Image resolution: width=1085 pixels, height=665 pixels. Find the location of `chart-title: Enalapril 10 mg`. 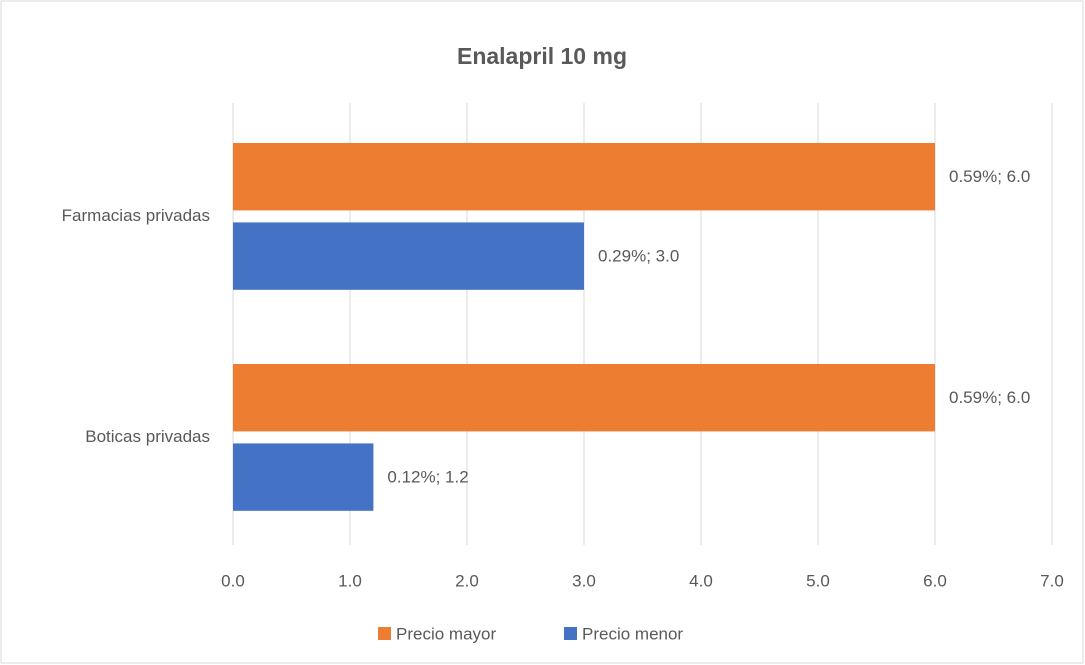

chart-title: Enalapril 10 mg is located at coordinates (542, 56).